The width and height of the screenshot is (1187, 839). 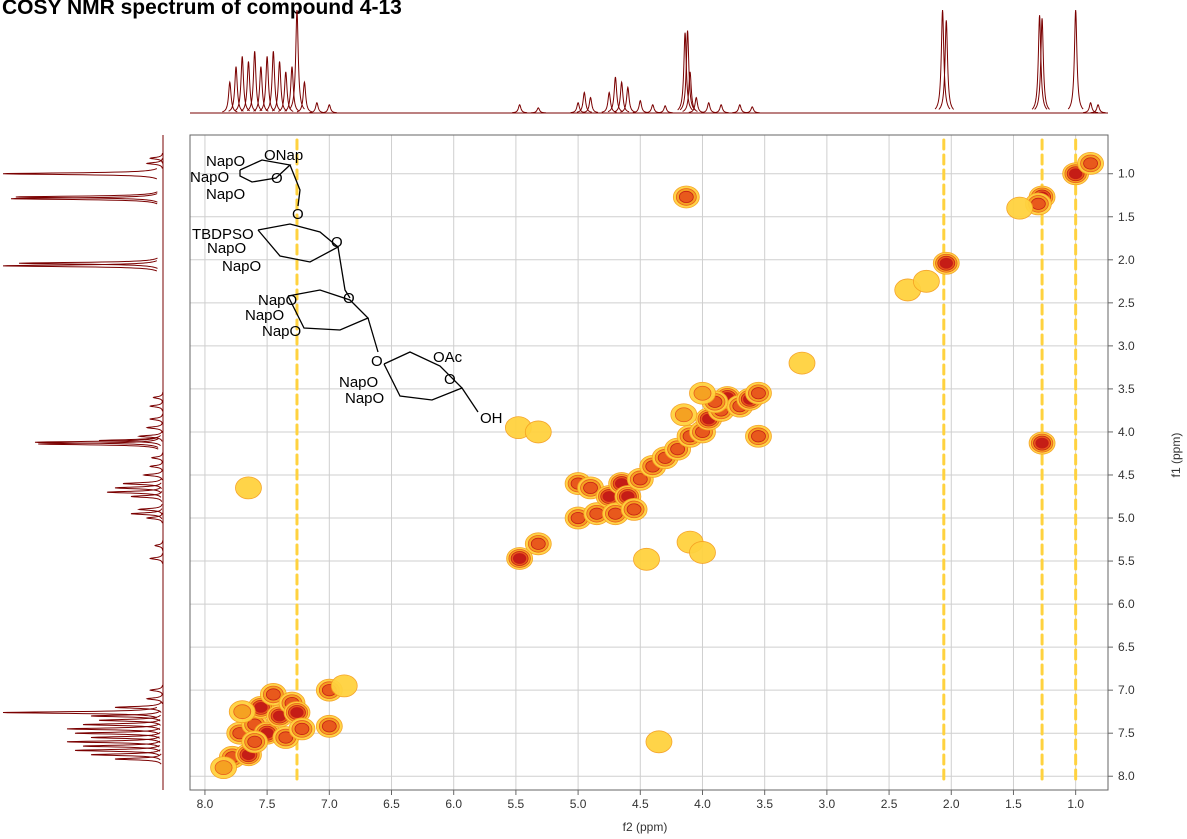 What do you see at coordinates (645, 827) in the screenshot?
I see `x-axis-label: f2 (ppm)` at bounding box center [645, 827].